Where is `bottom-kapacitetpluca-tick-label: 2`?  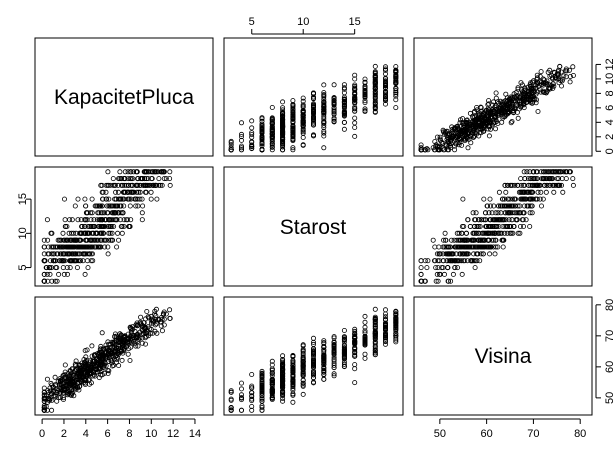
bottom-kapacitetpluca-tick-label: 2 is located at coordinates (64, 434).